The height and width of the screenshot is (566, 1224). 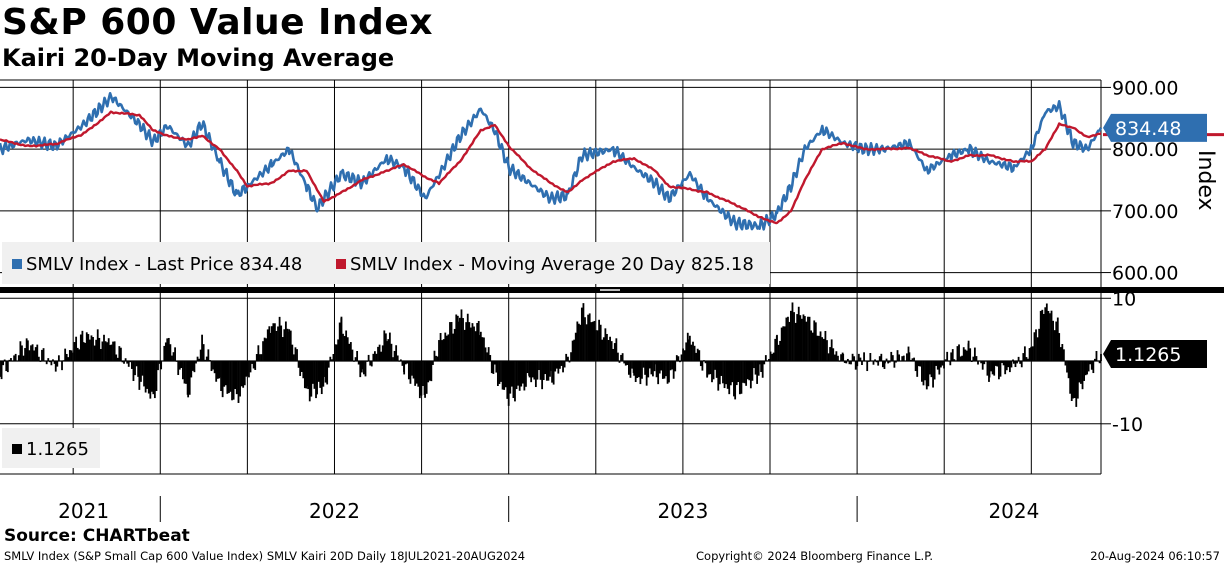 I want to click on chart-title: S&P 600 Value Index, so click(x=217, y=22).